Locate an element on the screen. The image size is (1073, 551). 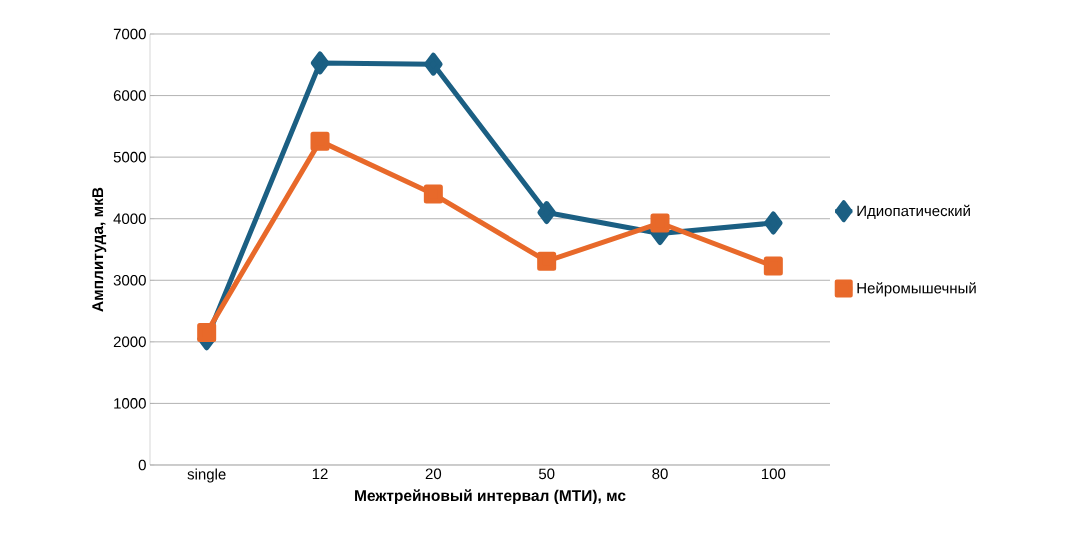
y-tick-label: 0 is located at coordinates (142, 465).